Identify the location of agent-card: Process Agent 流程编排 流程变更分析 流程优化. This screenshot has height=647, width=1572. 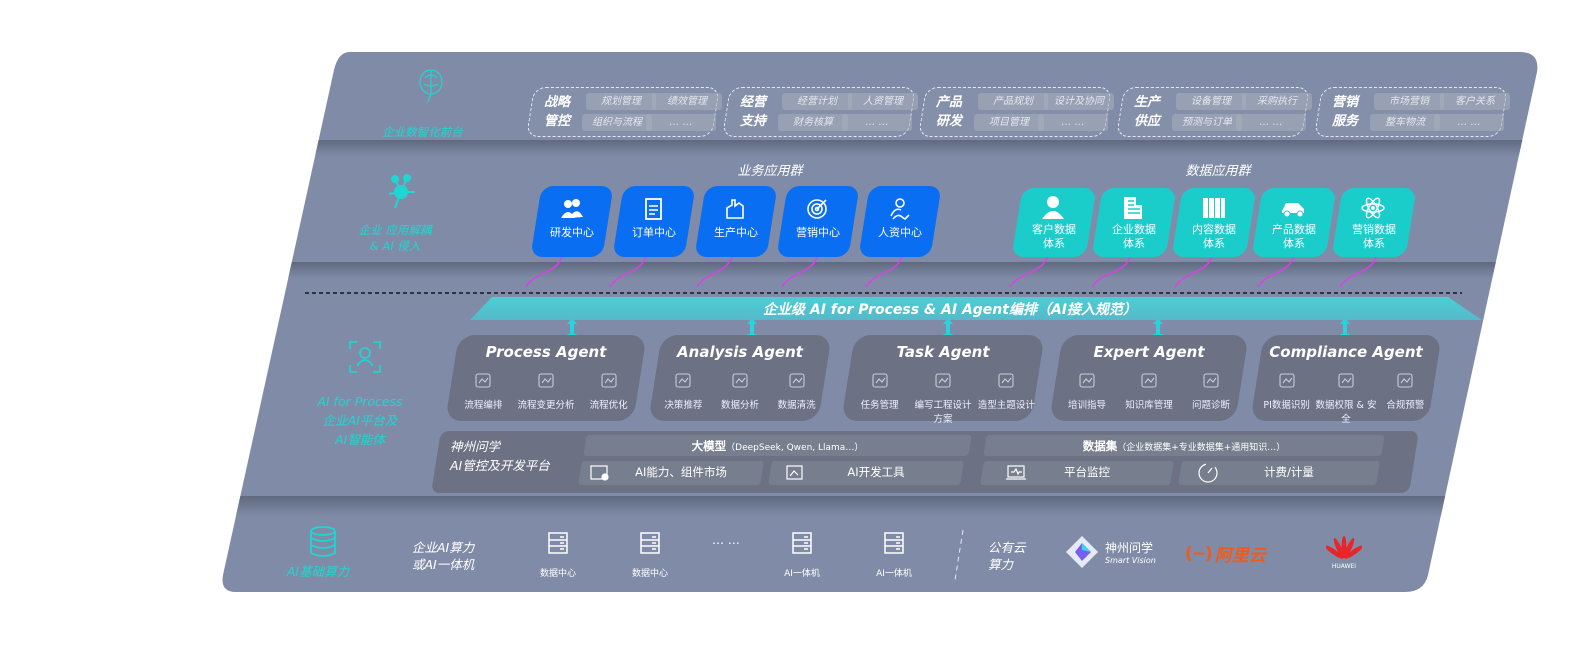
(546, 378).